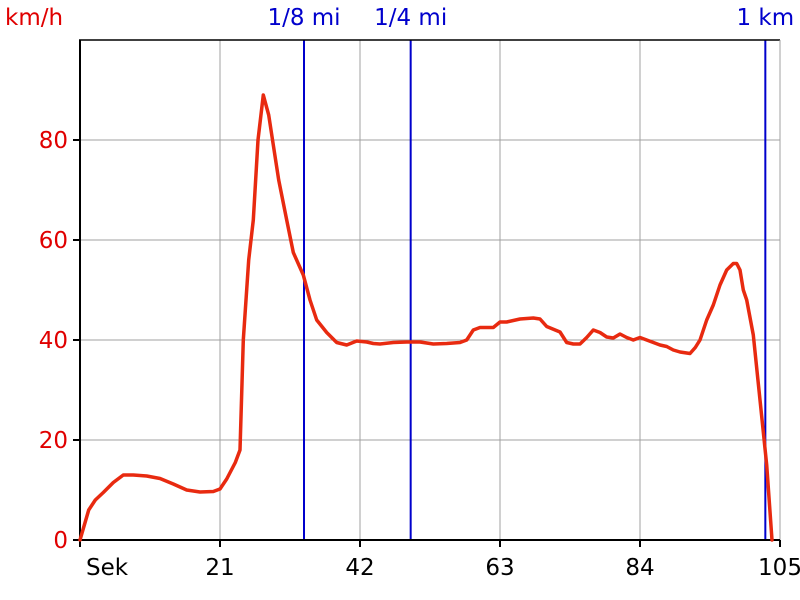 The width and height of the screenshot is (800, 600). What do you see at coordinates (499, 568) in the screenshot?
I see `x-tick-label: 63` at bounding box center [499, 568].